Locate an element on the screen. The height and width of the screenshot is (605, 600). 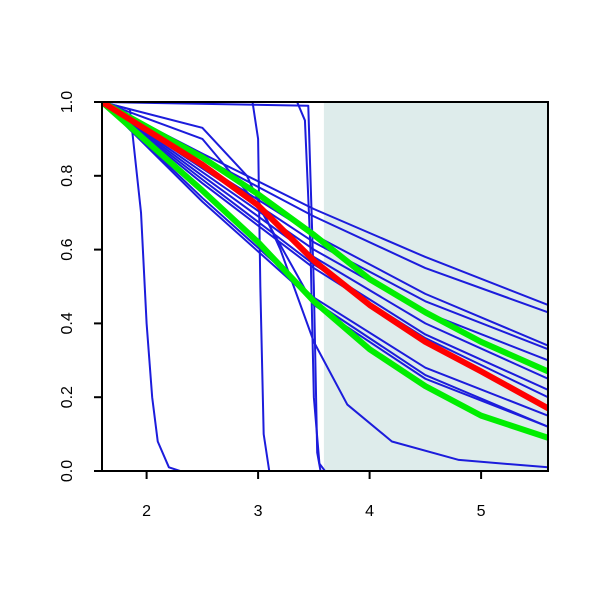
y-tick-label: 0.4 is located at coordinates (67, 323).